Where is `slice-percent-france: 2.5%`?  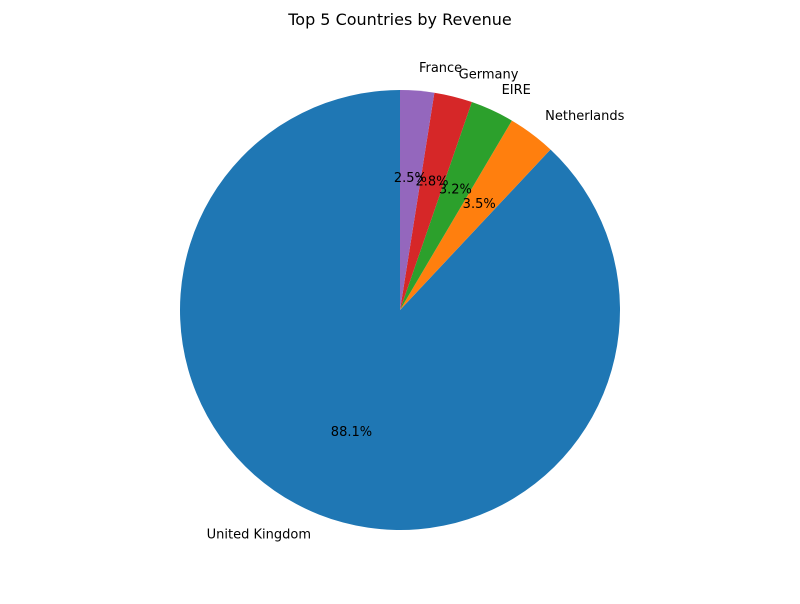 slice-percent-france: 2.5% is located at coordinates (410, 178).